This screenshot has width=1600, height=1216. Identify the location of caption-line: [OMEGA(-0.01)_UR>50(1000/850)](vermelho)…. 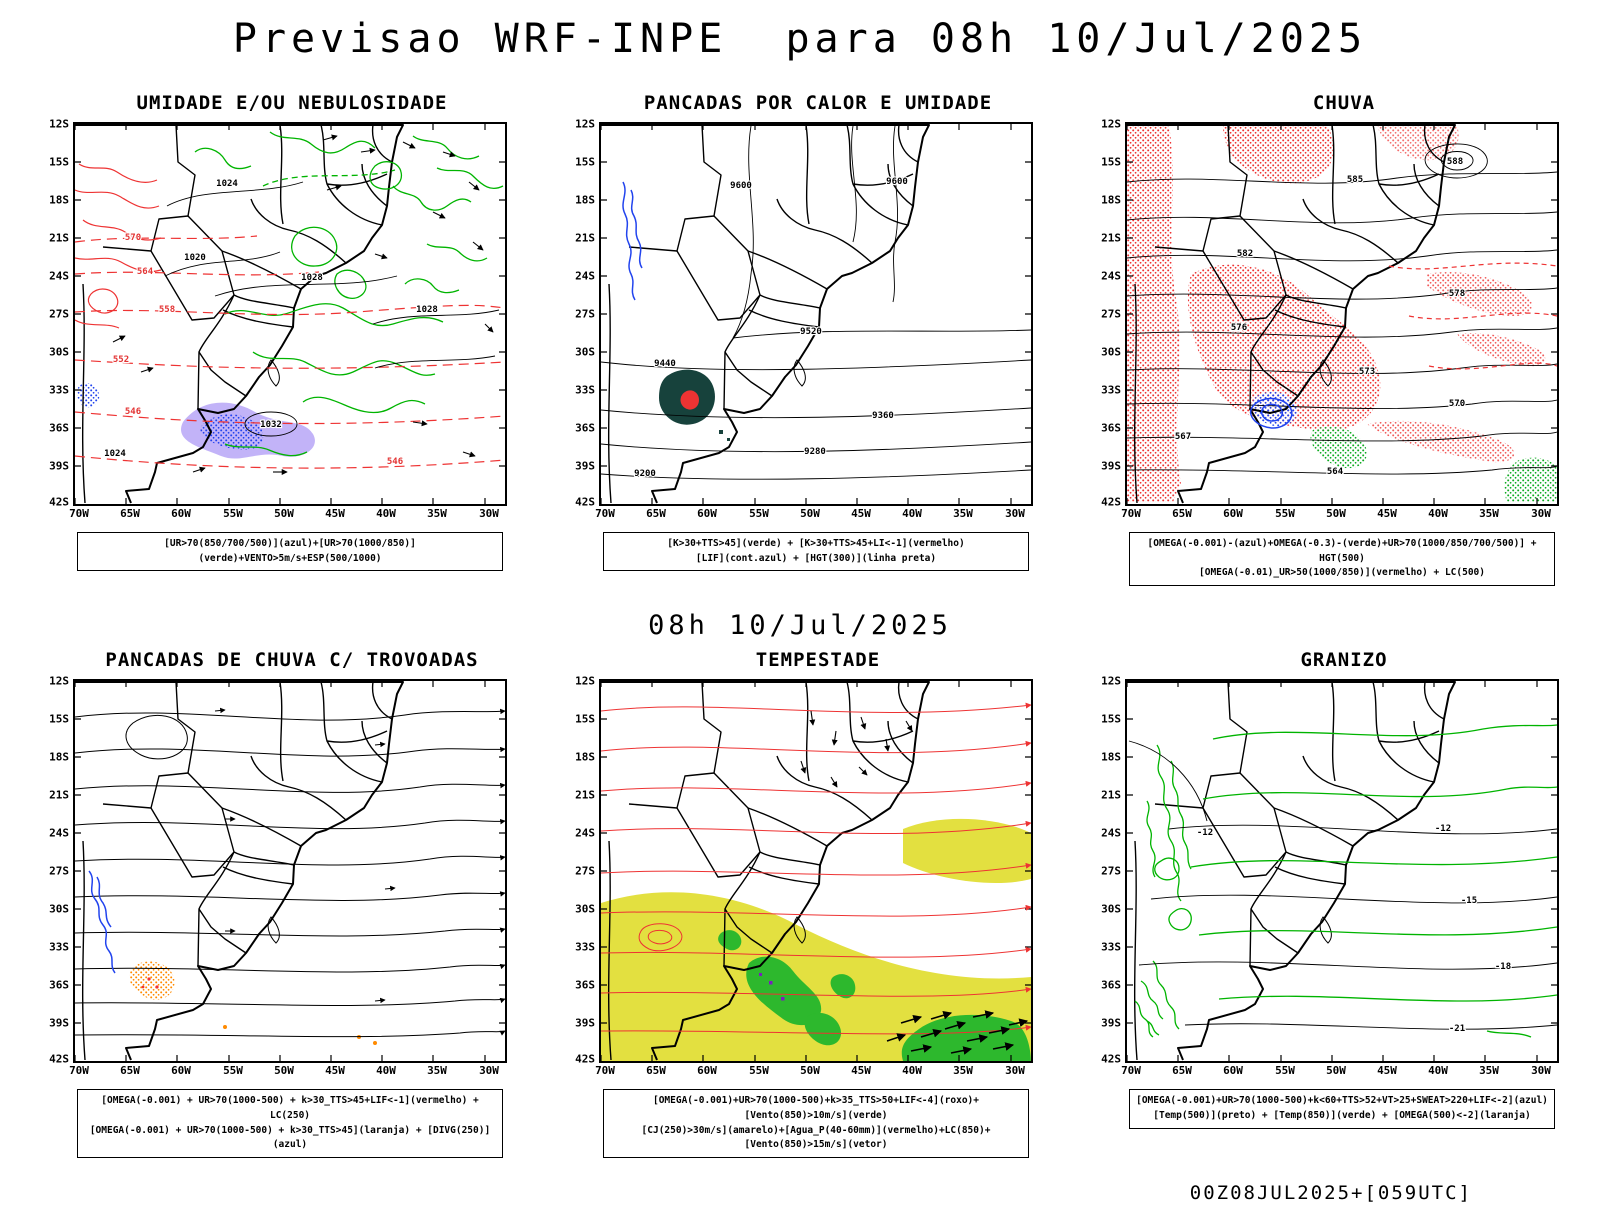
(1342, 573).